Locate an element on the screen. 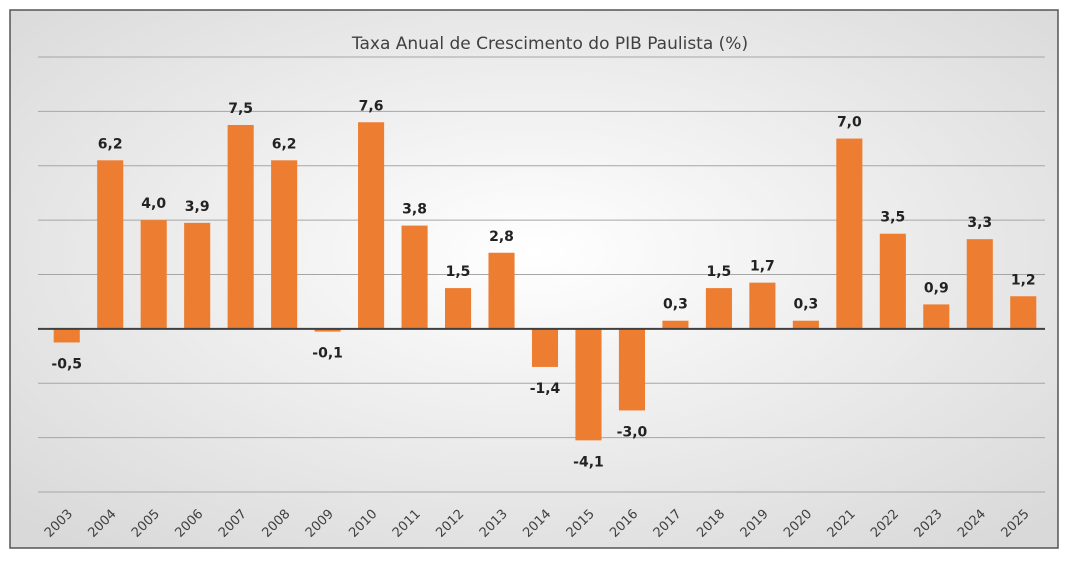 This screenshot has width=1068, height=565. data-label: 1,2 is located at coordinates (1023, 280).